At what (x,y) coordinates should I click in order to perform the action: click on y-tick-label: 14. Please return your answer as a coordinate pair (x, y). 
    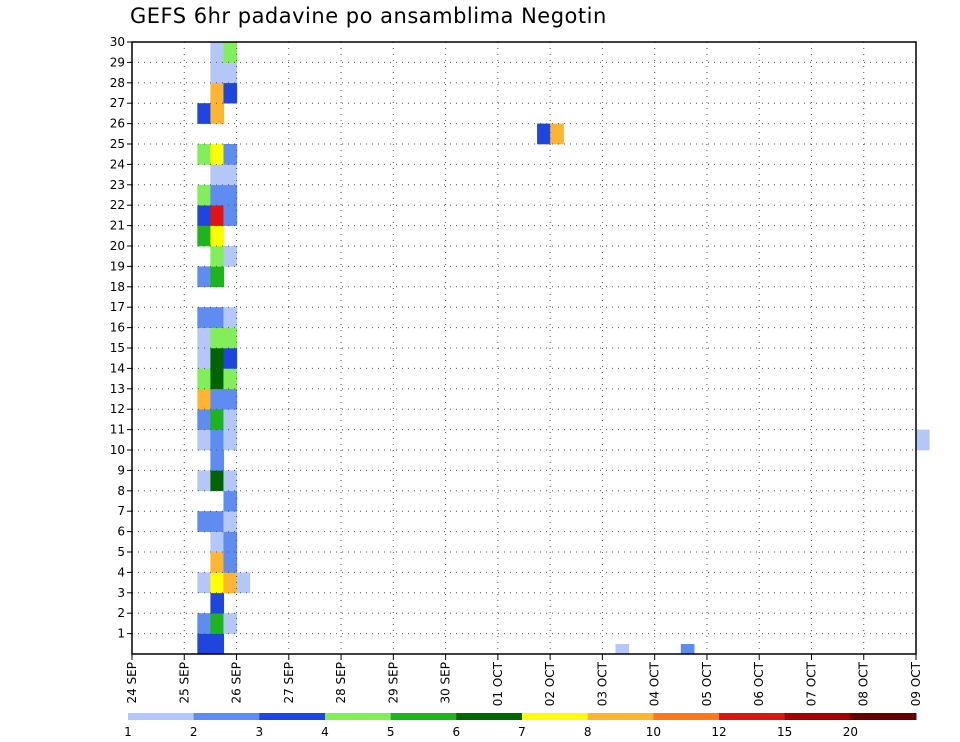
    Looking at the image, I should click on (117, 368).